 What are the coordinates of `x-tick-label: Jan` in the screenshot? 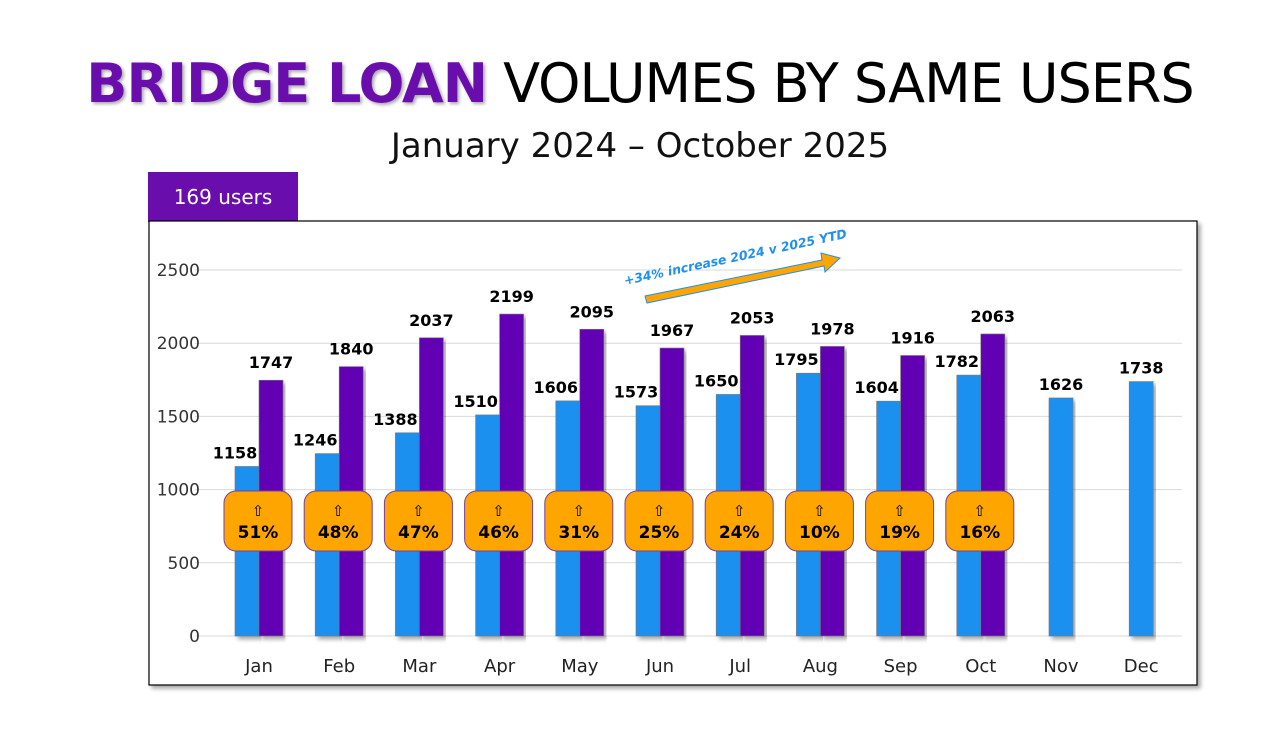 It's located at (258, 666).